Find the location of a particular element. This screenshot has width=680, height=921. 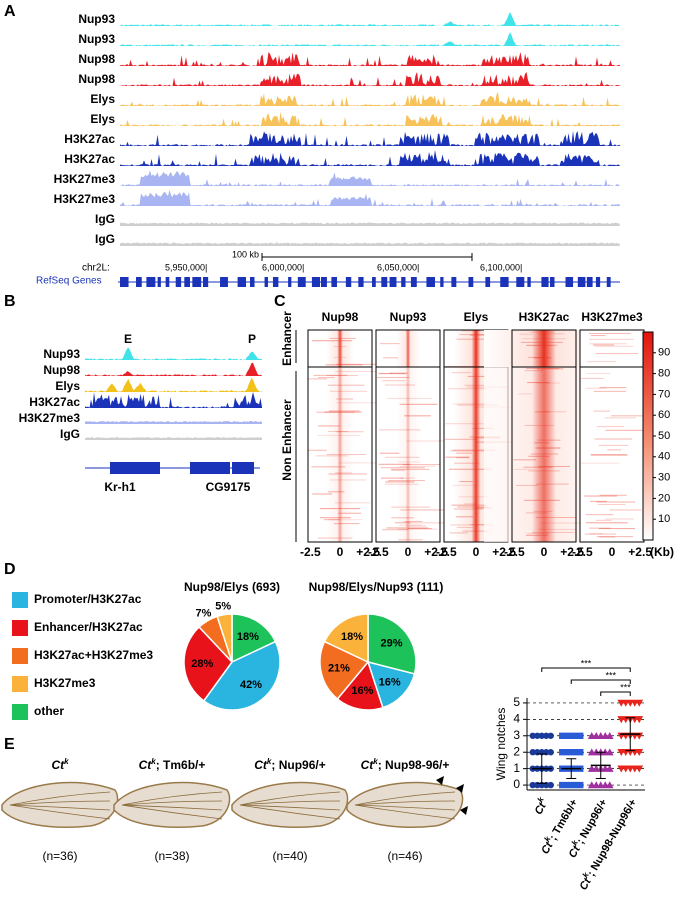

pie-title: Nup98/Elys/Nup93 (111) is located at coordinates (376, 587).